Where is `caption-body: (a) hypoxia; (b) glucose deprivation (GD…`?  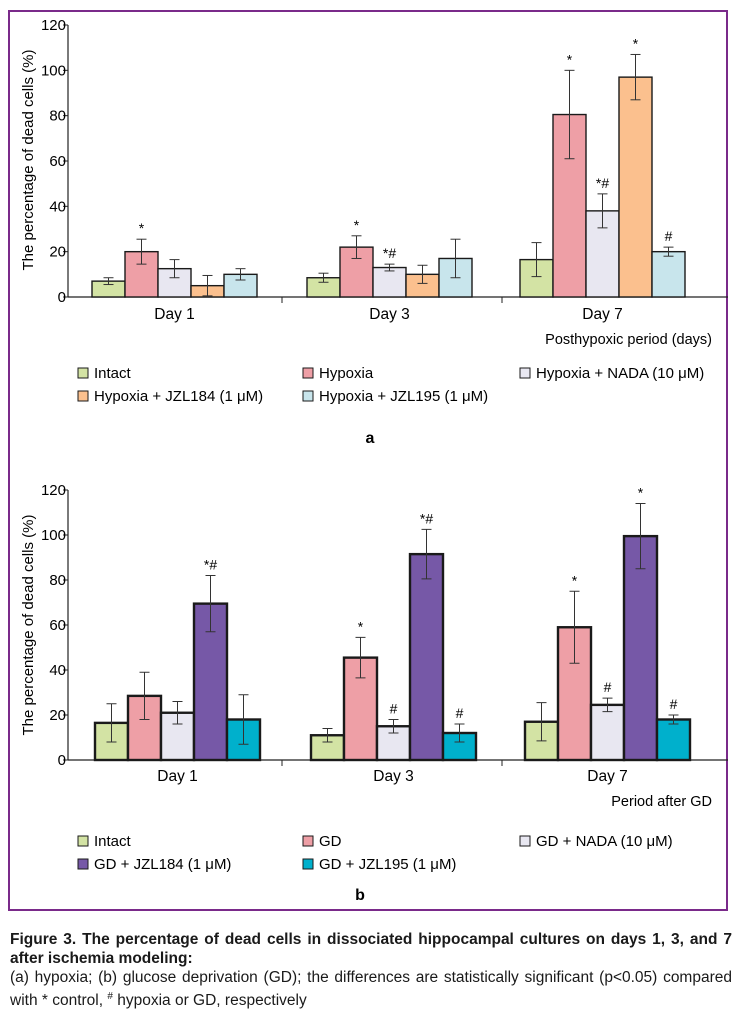
caption-body: (a) hypoxia; (b) glucose deprivation (GD… is located at coordinates (371, 989).